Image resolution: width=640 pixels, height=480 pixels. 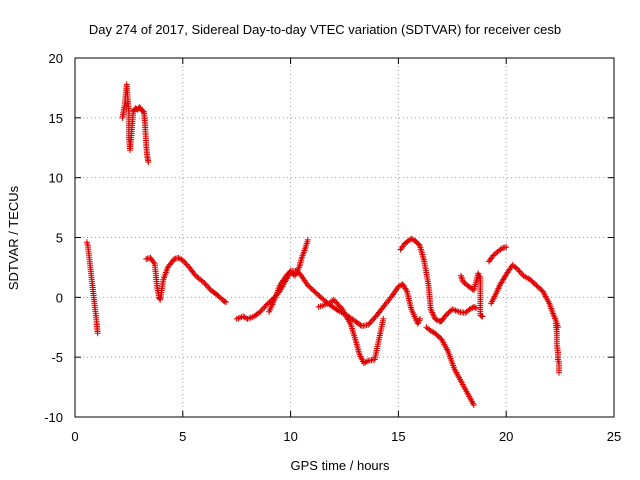 I want to click on series-arc-b, so click(x=272, y=279).